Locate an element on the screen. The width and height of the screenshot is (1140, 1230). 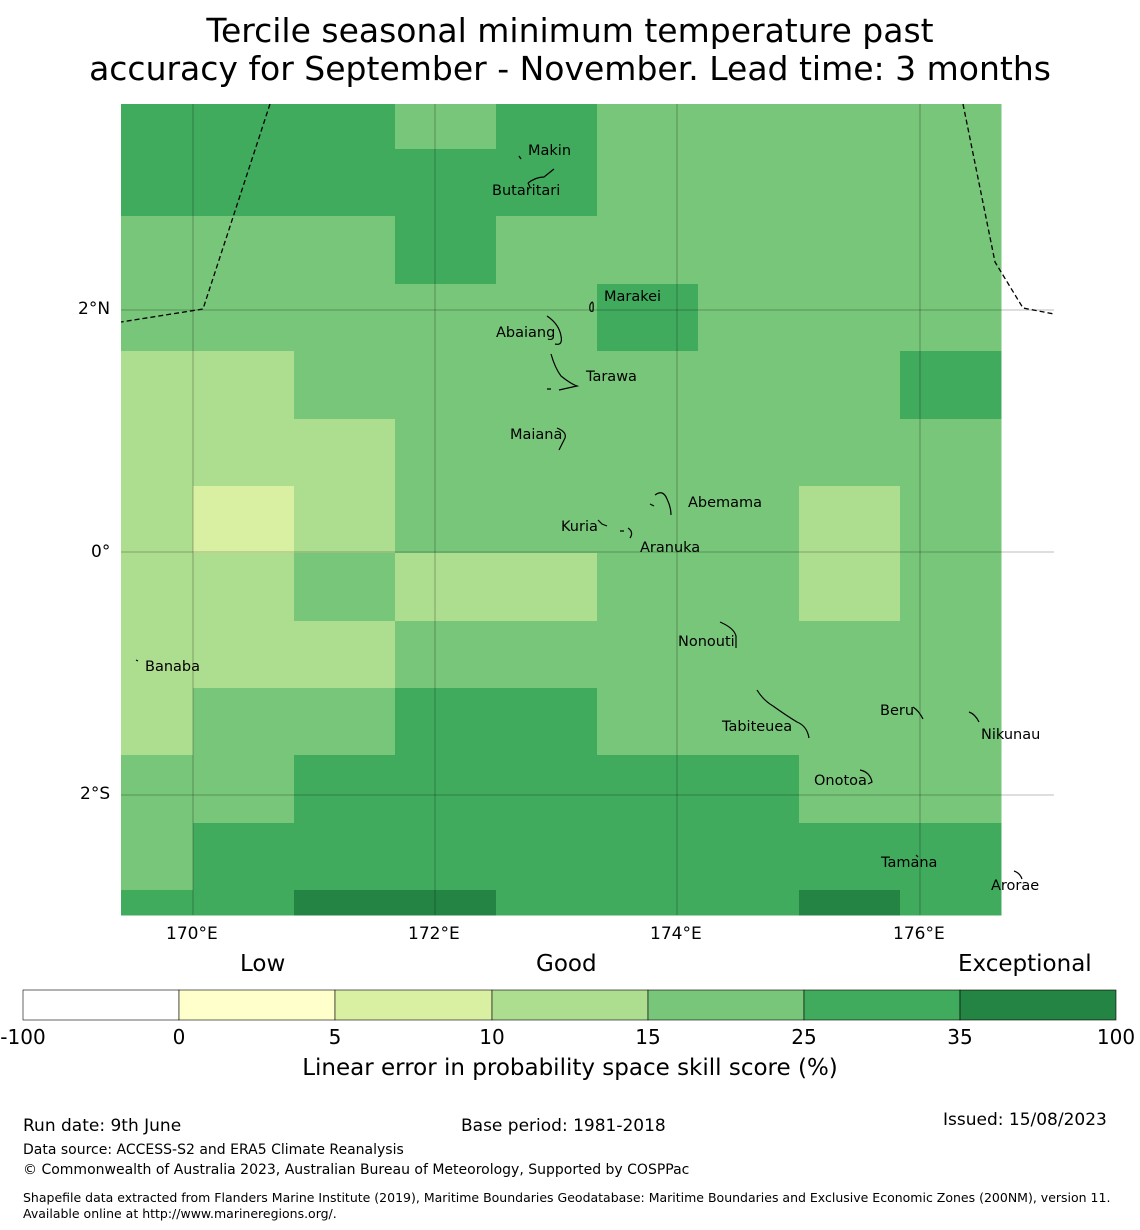
lon-label-174e: 174°E is located at coordinates (676, 934).